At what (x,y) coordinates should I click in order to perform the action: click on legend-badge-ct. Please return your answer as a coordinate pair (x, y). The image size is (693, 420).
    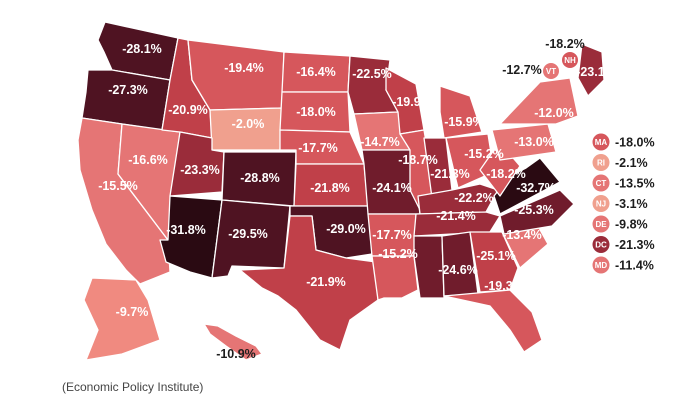
    Looking at the image, I should click on (601, 183).